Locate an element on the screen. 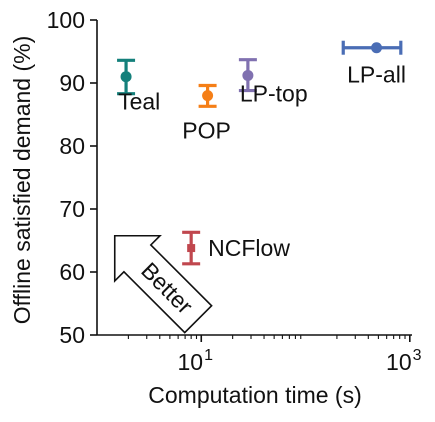 Image resolution: width=435 pixels, height=422 pixels. series-teal: Teal is located at coordinates (138, 86).